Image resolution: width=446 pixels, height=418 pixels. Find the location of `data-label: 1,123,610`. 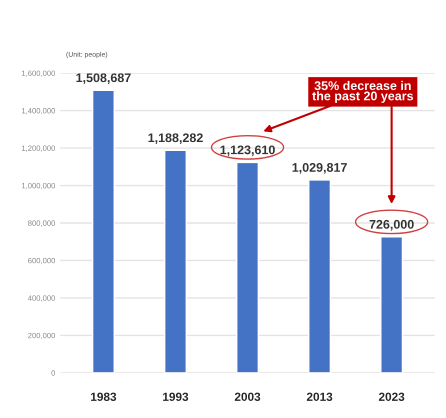

data-label: 1,123,610 is located at coordinates (247, 150).